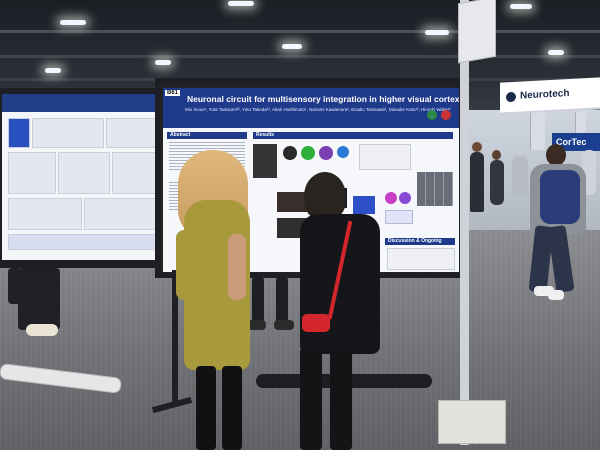 The height and width of the screenshot is (450, 600). I want to click on discussion-figure, so click(421, 259).